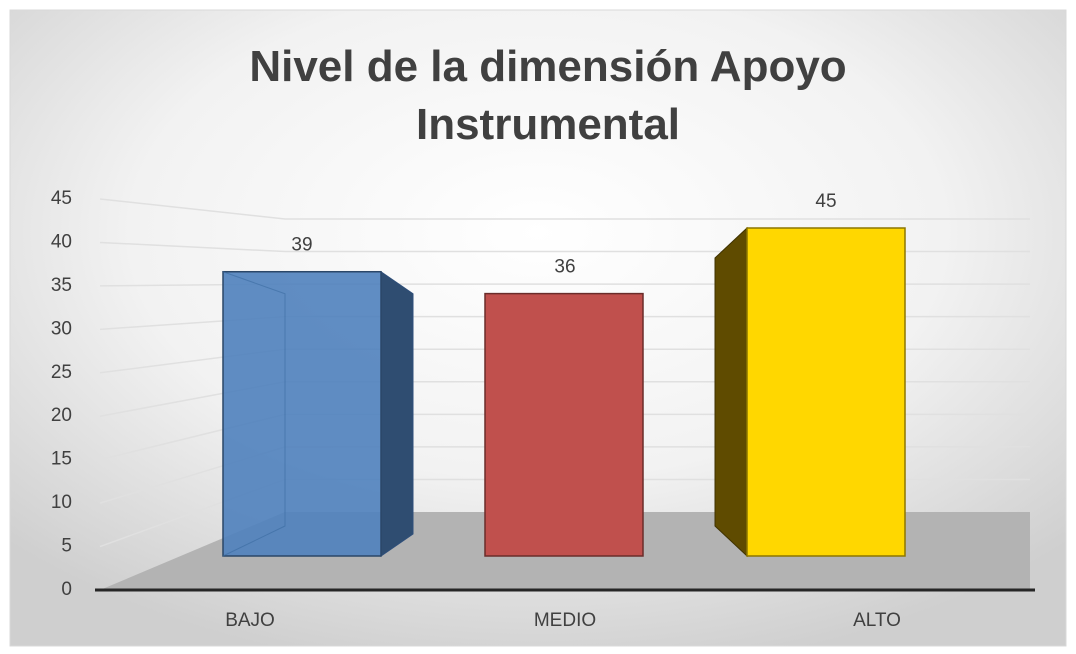 The image size is (1076, 654). Describe the element at coordinates (548, 95) in the screenshot. I see `chart-title: Nivel de la dimensión Apoyo Instrumental` at that location.